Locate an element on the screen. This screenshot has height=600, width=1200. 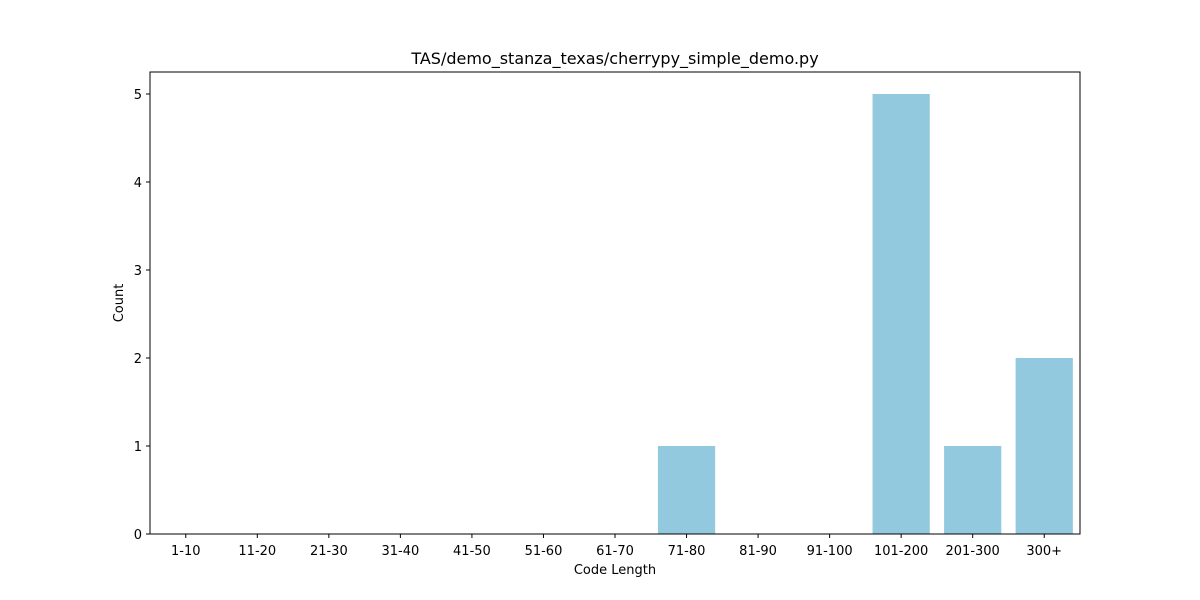
x-tick-label: 81-90 is located at coordinates (758, 551).